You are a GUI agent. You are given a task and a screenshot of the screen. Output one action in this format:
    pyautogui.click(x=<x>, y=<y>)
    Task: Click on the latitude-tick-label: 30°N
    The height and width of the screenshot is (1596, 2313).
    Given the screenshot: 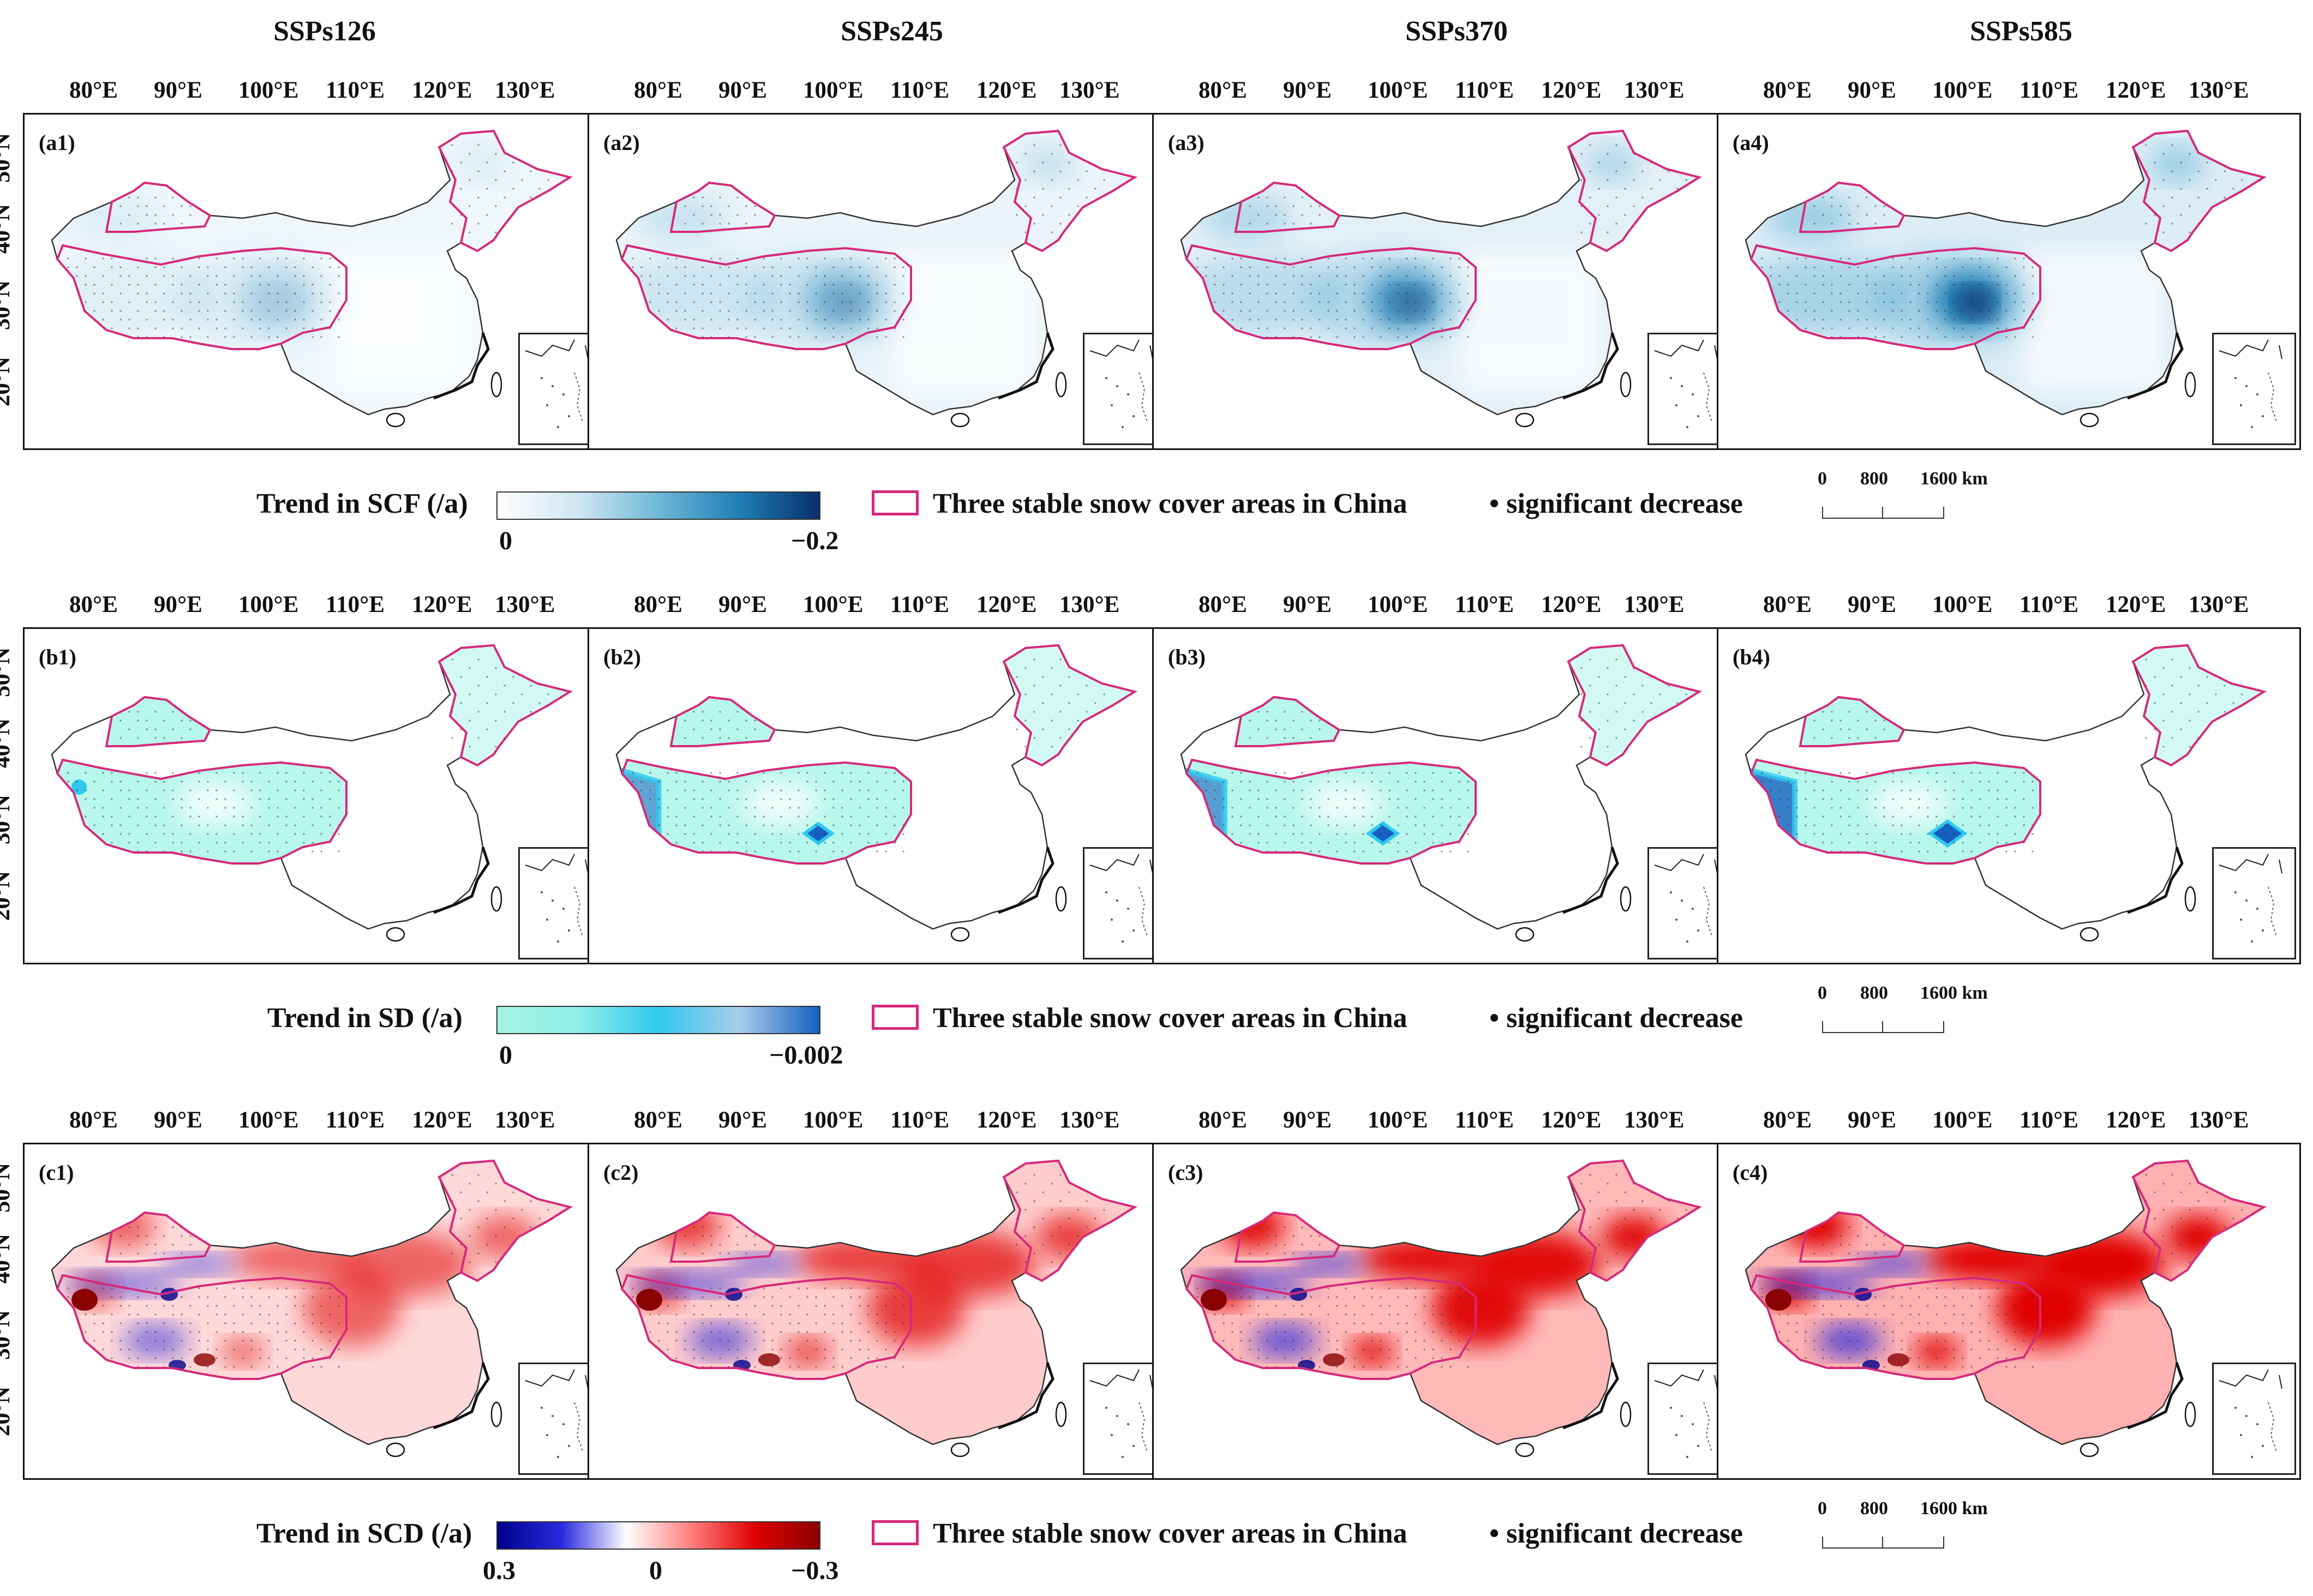 What is the action you would take?
    pyautogui.click(x=7, y=819)
    